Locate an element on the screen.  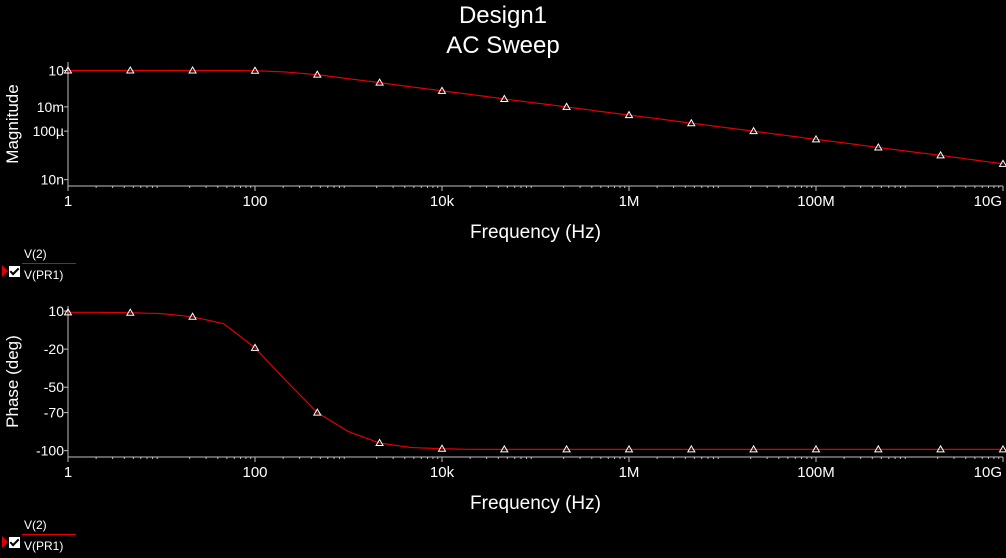
magnitude-plot-y-axis-label: Magnitude is located at coordinates (12, 123).